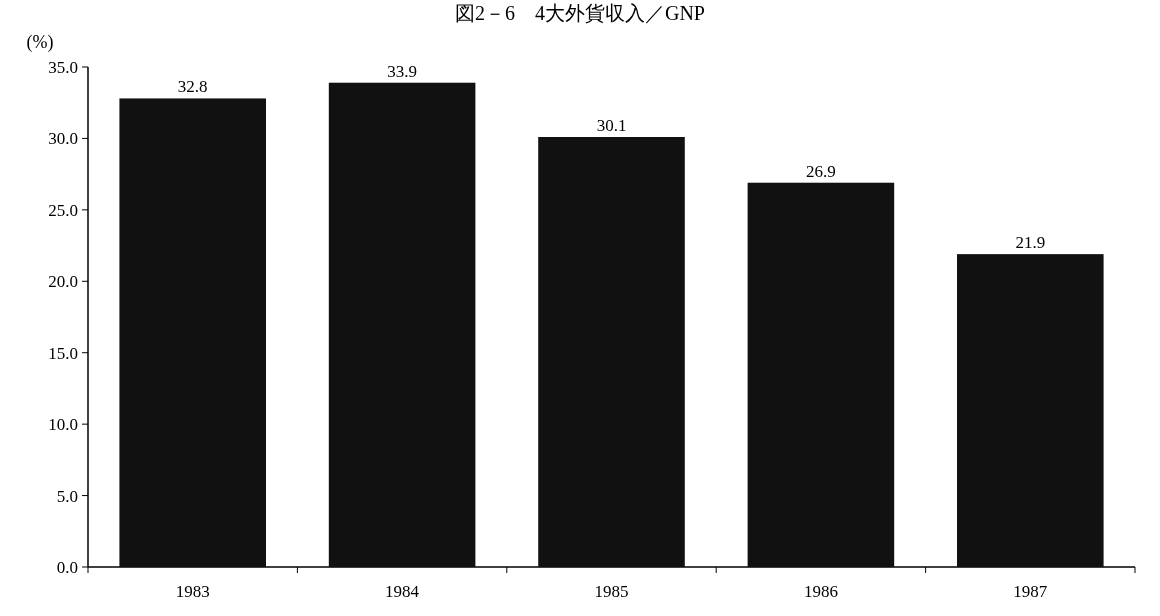 Image resolution: width=1160 pixels, height=616 pixels. I want to click on y-tick-label: 20.0, so click(63, 282).